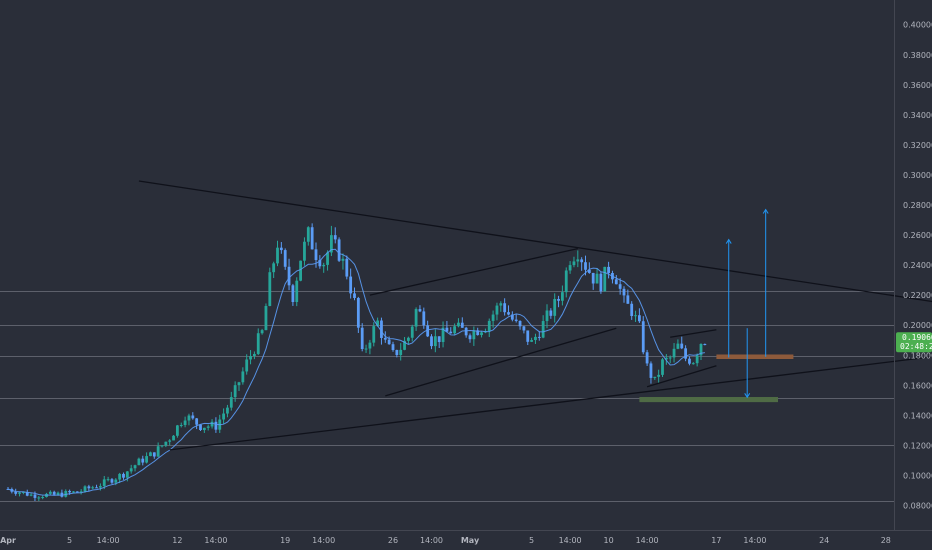  What do you see at coordinates (8, 540) in the screenshot?
I see `time-tick-label: Apr` at bounding box center [8, 540].